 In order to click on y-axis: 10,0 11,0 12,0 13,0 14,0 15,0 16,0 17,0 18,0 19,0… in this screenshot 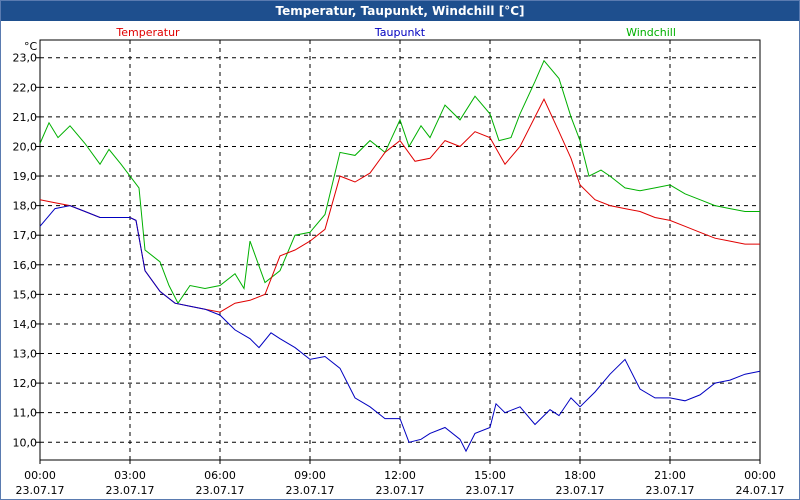, I will do `click(26, 250)`.